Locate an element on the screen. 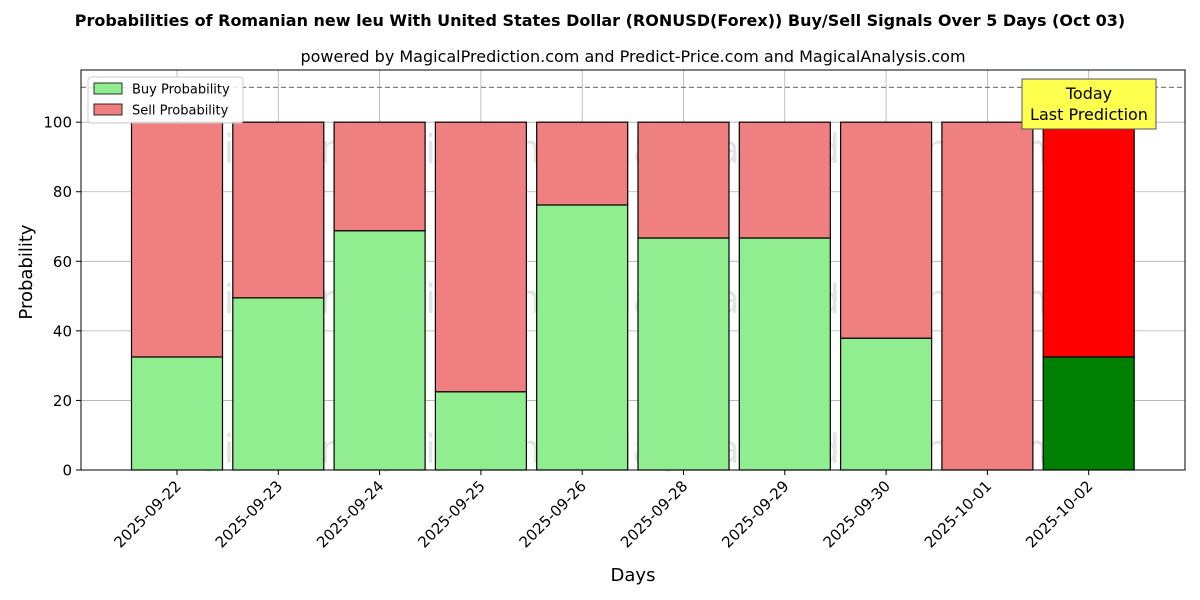 Image resolution: width=1200 pixels, height=600 pixels. legend-frame is located at coordinates (165, 100).